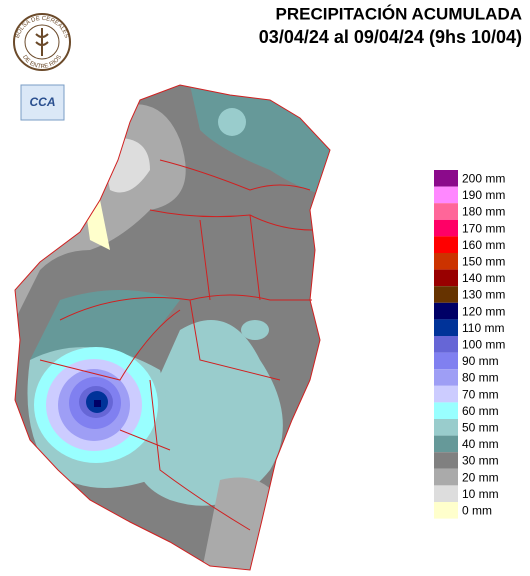  Describe the element at coordinates (480, 394) in the screenshot. I see `legend-label: 70 mm` at that location.